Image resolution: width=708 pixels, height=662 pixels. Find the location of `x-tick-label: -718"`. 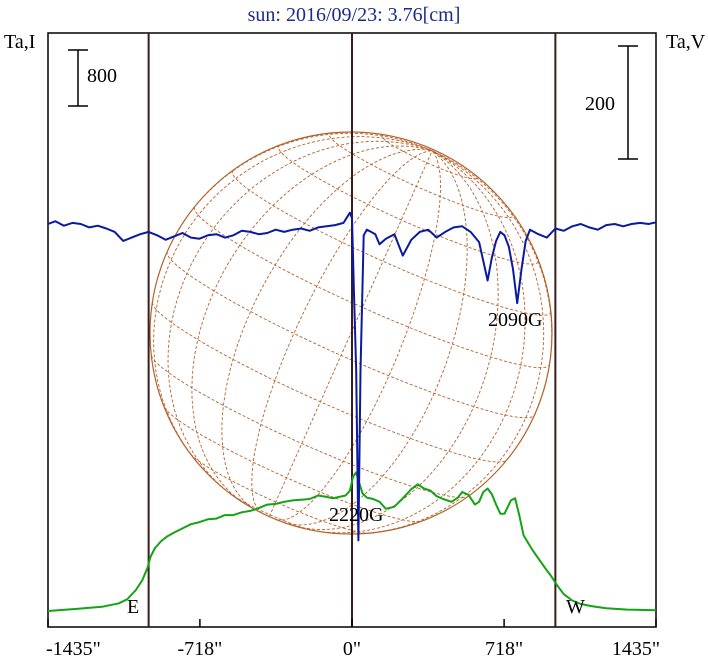

x-tick-label: -718" is located at coordinates (199, 649).